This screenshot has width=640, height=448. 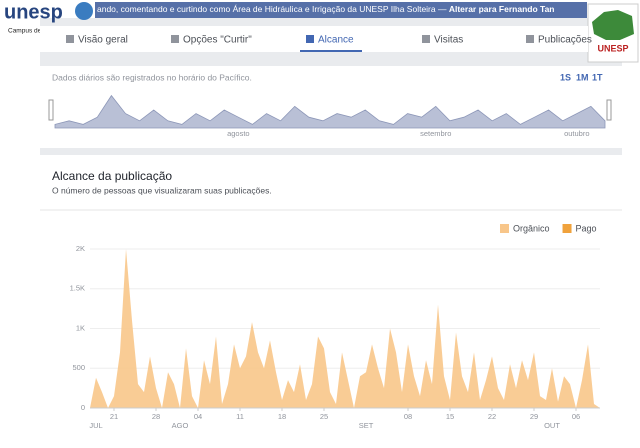 I want to click on y-tick-label: 500, so click(x=78, y=367).